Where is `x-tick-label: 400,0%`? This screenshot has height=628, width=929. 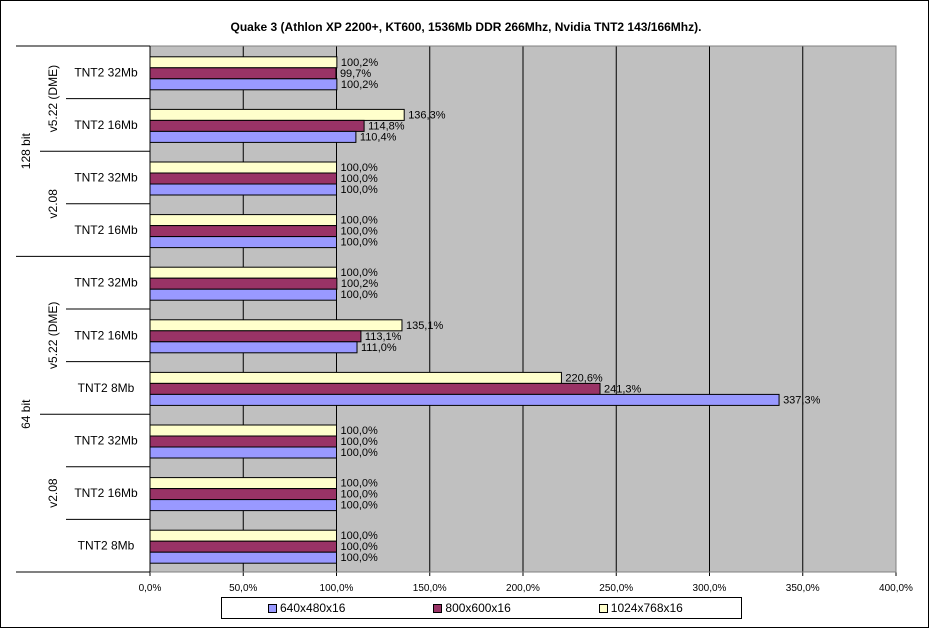 x-tick-label: 400,0% is located at coordinates (896, 588).